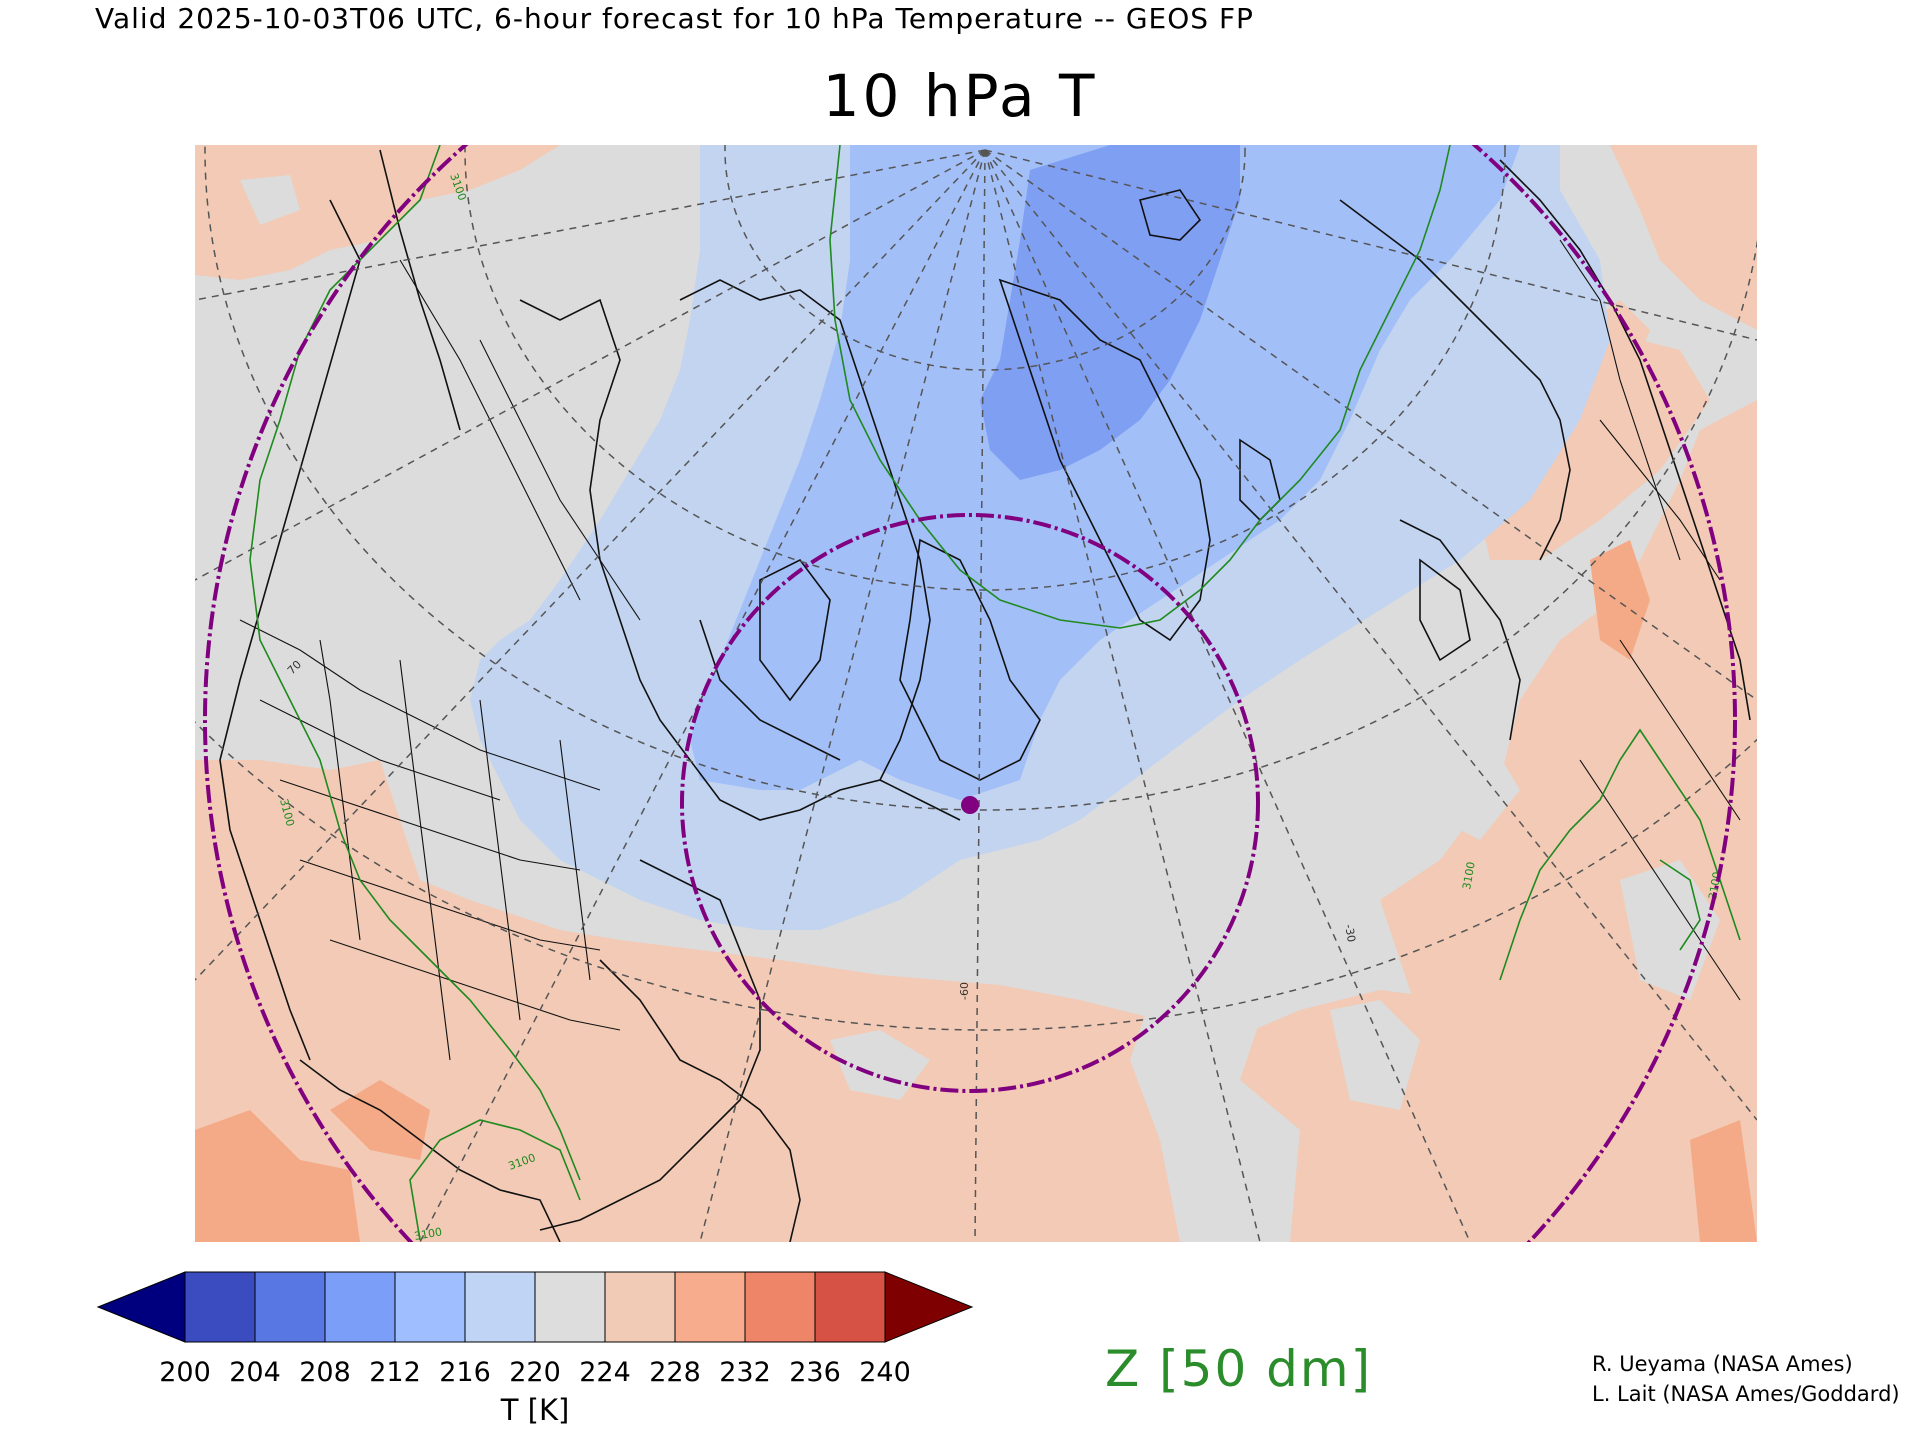 Image resolution: width=1920 pixels, height=1440 pixels. I want to click on colorbar-unit-label: T [K], so click(535, 1410).